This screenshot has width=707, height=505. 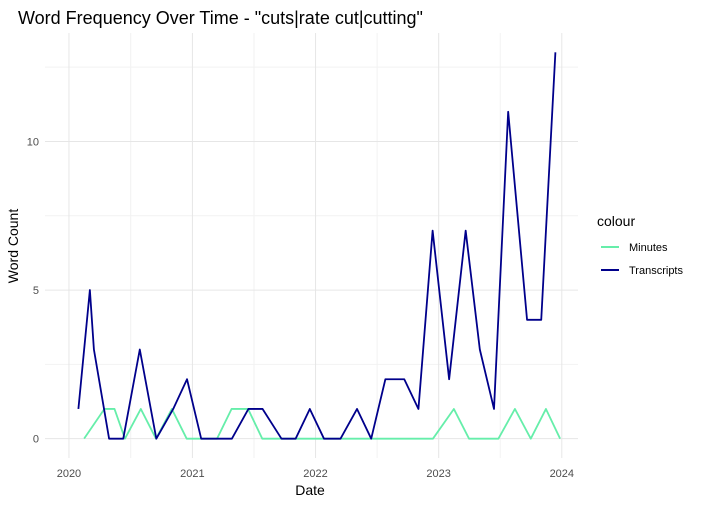 What do you see at coordinates (648, 248) in the screenshot?
I see `legend-label-minutes: Minutes` at bounding box center [648, 248].